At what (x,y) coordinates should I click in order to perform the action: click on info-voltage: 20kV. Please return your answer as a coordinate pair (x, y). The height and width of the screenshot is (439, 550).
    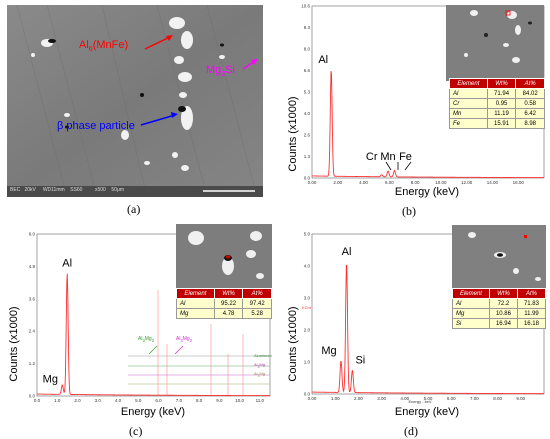
    Looking at the image, I should click on (30, 190).